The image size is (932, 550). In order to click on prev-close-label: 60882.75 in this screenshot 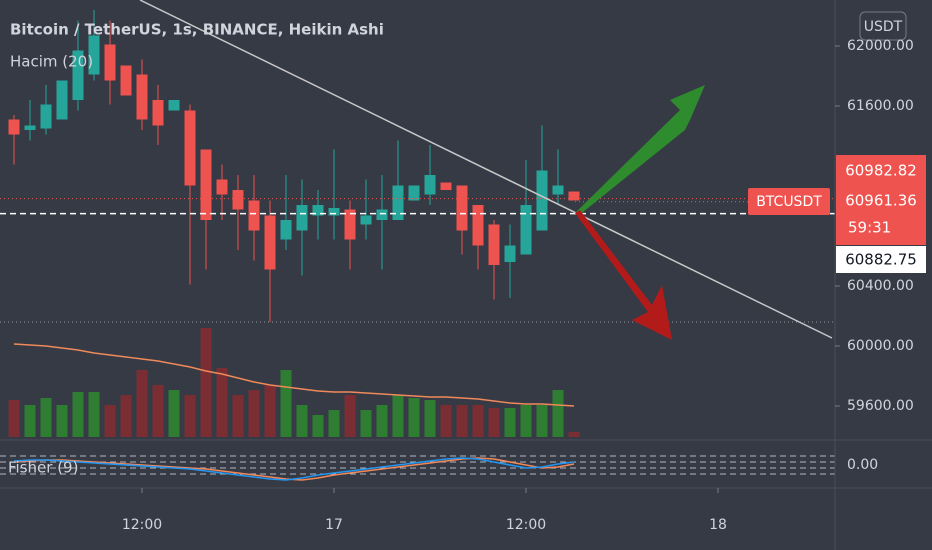, I will do `click(881, 260)`.